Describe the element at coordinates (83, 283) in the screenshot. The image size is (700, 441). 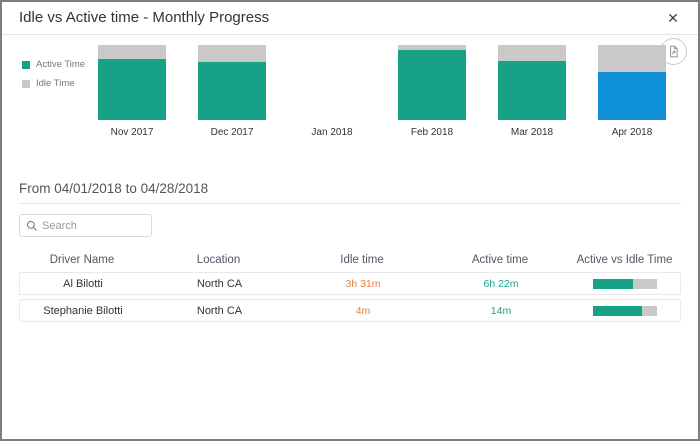
I see `cell-driver-name: Al Bilotti` at that location.